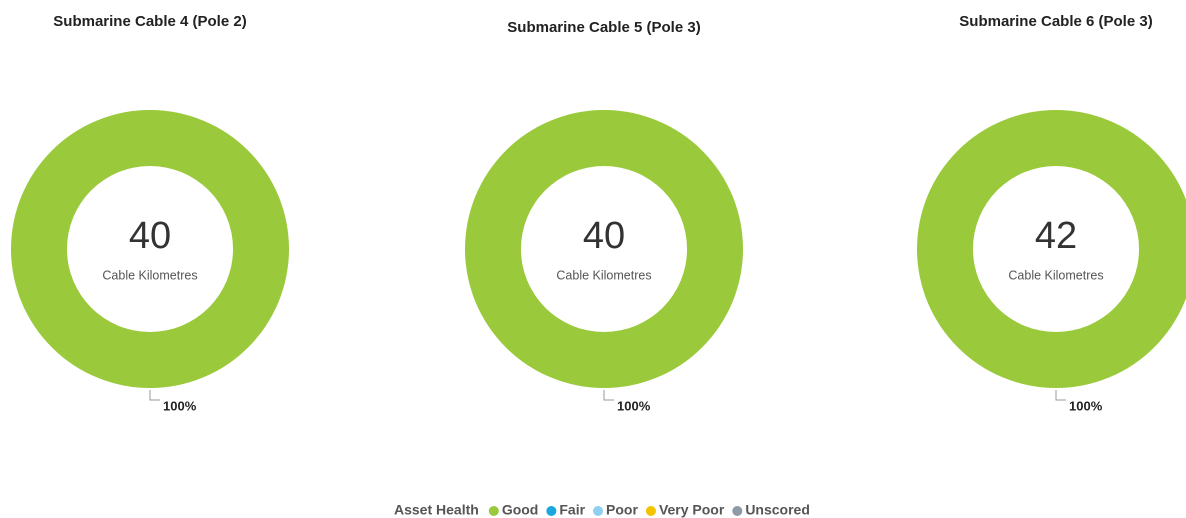 The height and width of the screenshot is (518, 1186). Describe the element at coordinates (622, 510) in the screenshot. I see `legend-item: Poor` at that location.